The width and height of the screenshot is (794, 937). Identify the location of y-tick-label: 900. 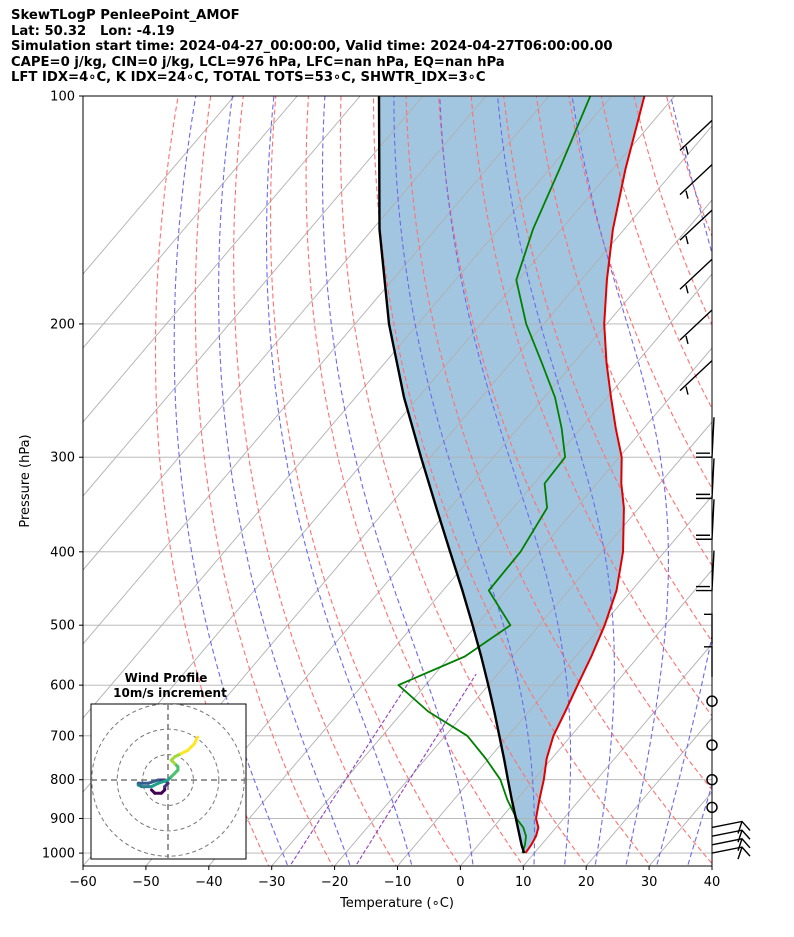
(62, 819).